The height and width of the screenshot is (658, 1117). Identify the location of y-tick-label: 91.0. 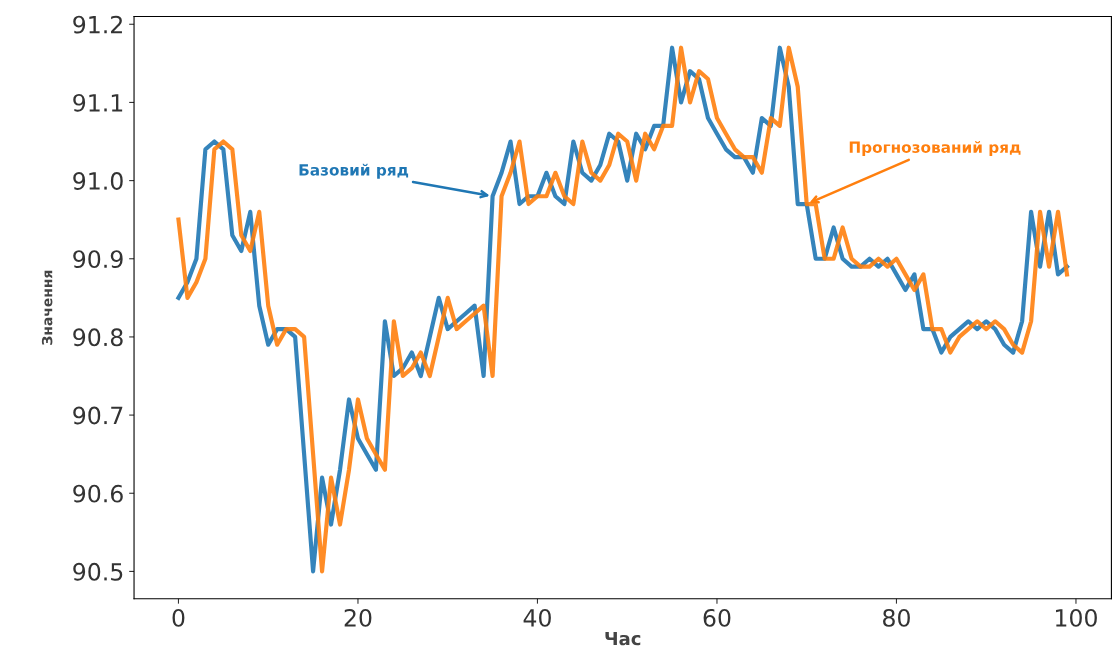
(98, 181).